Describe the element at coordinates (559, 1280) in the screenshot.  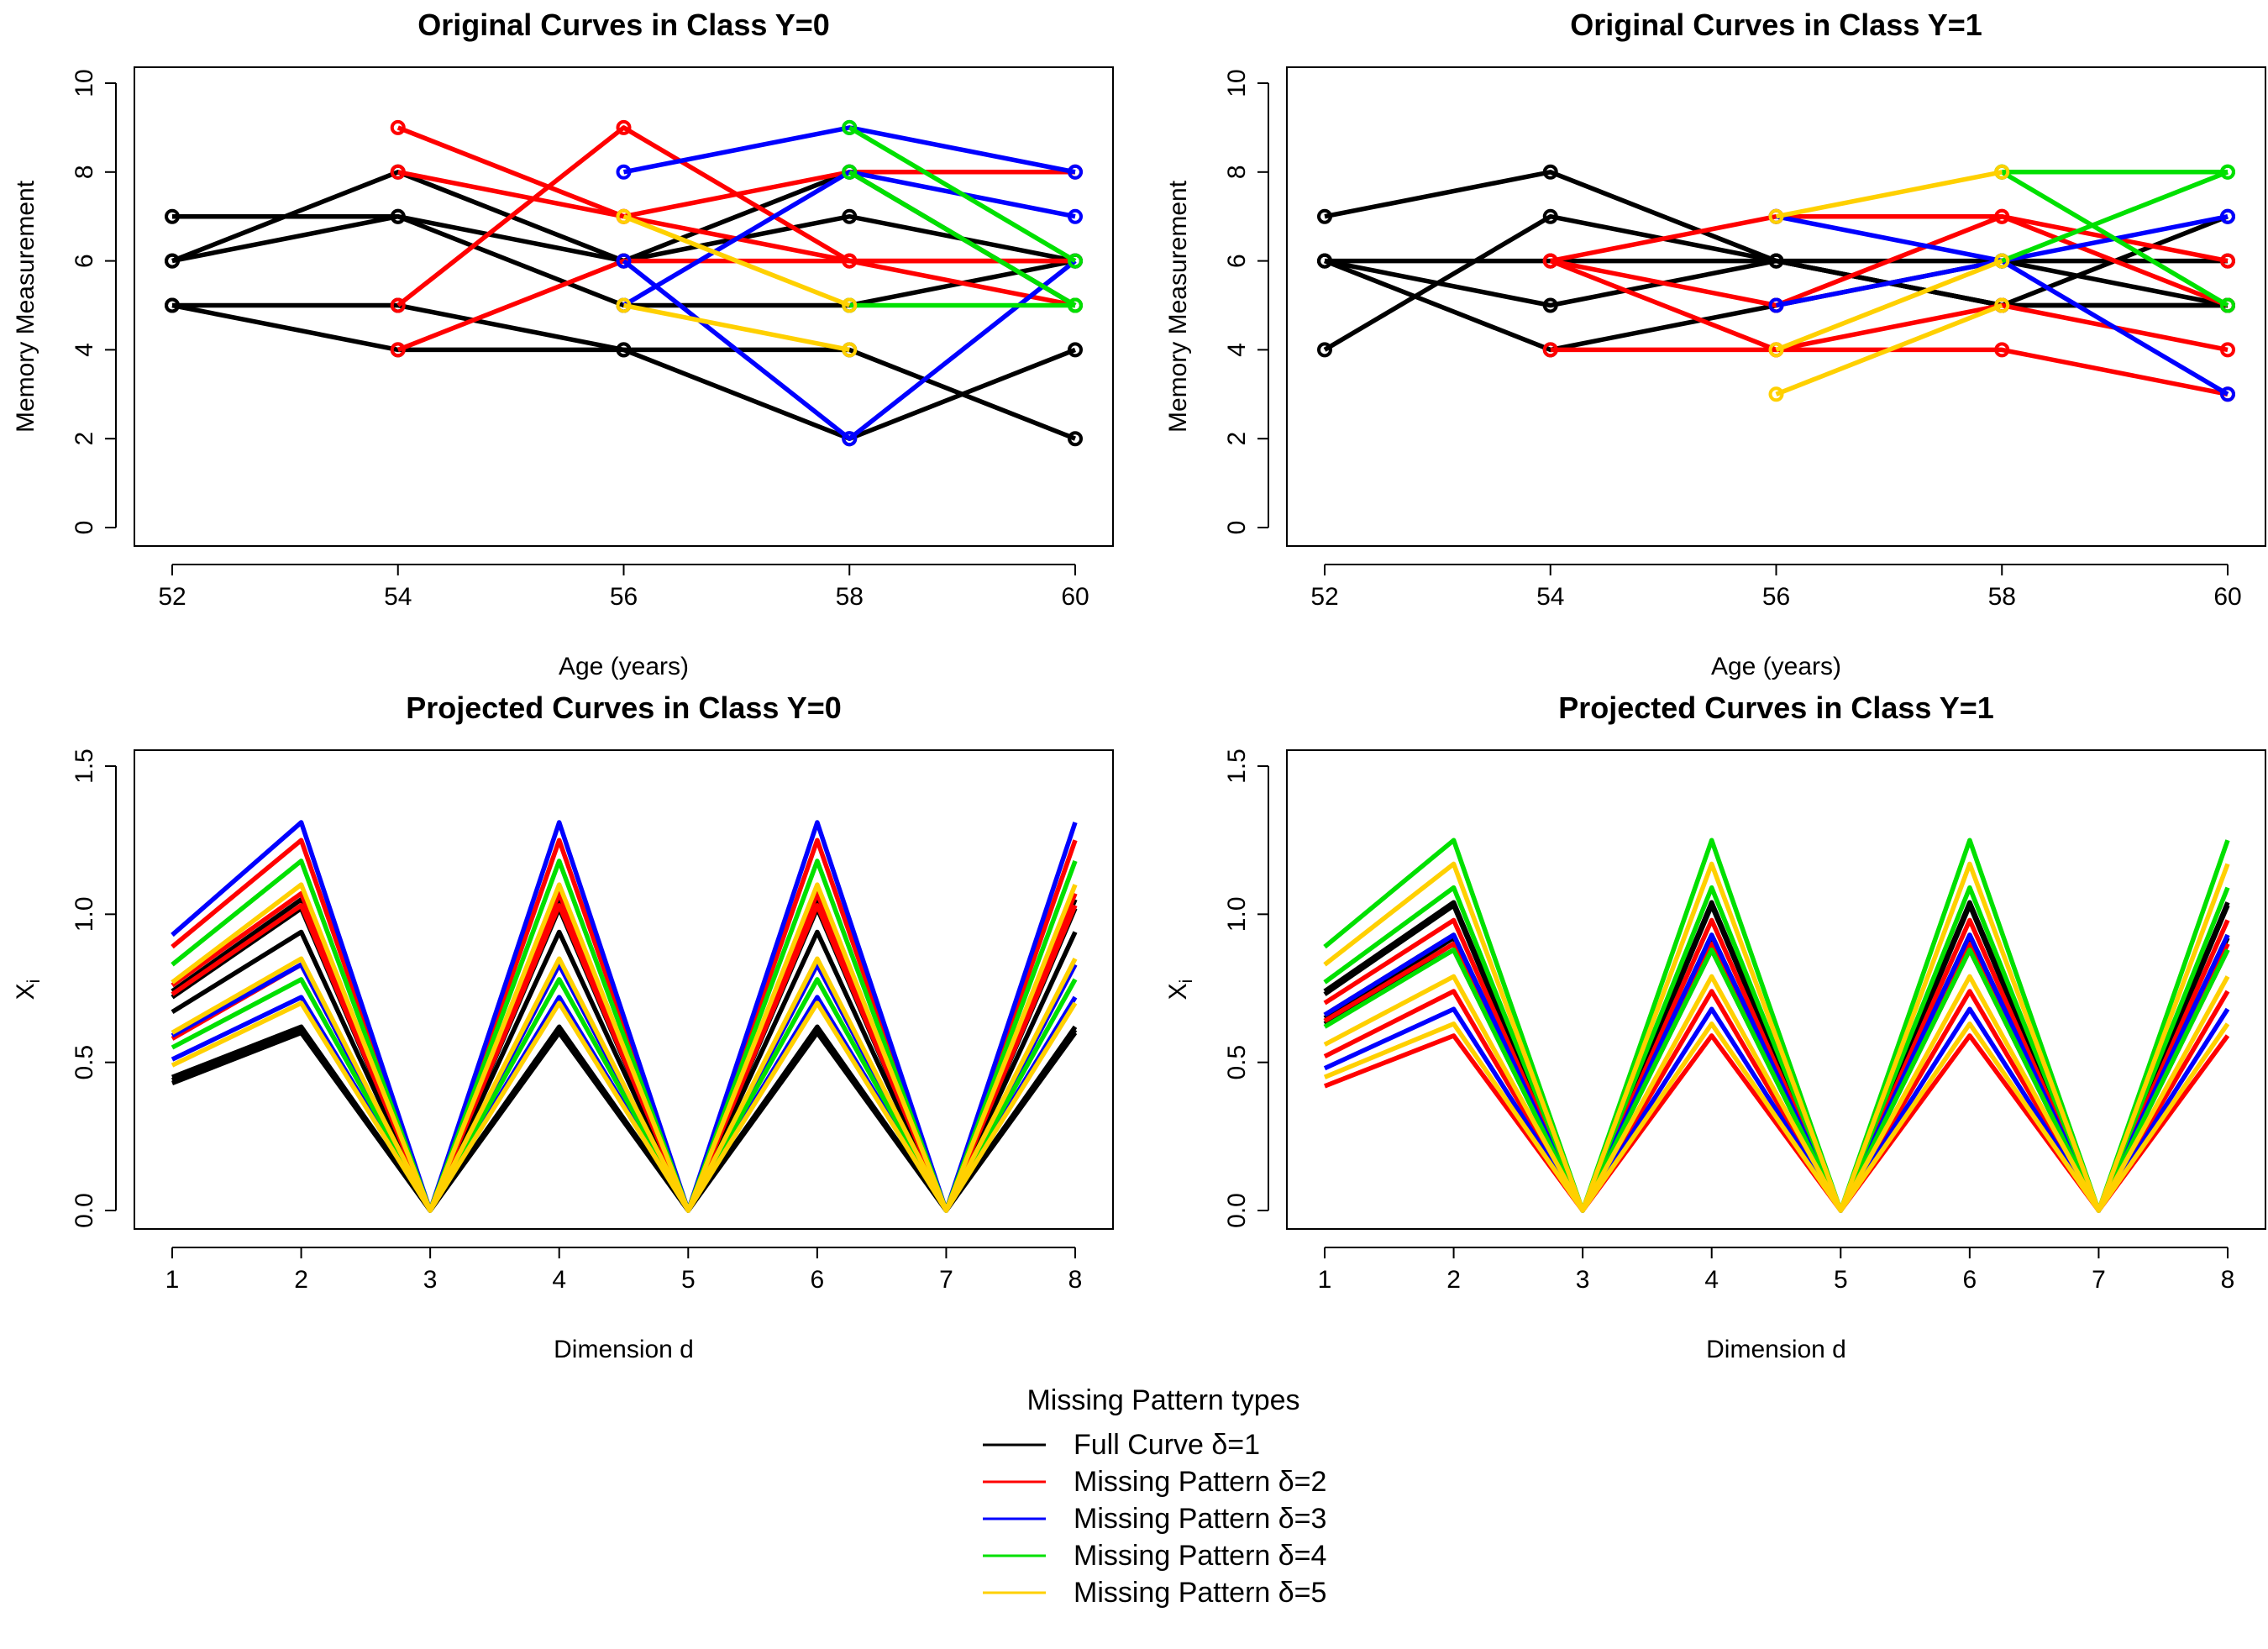
I see `x-tick-label: 4` at that location.